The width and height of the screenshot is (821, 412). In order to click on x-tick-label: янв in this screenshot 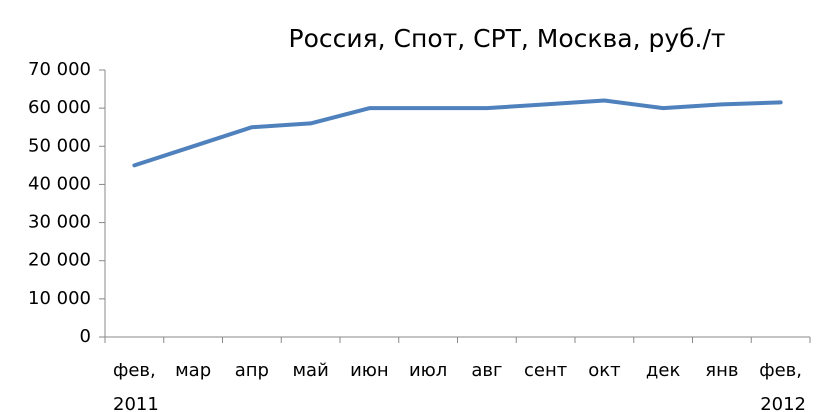, I will do `click(721, 370)`.